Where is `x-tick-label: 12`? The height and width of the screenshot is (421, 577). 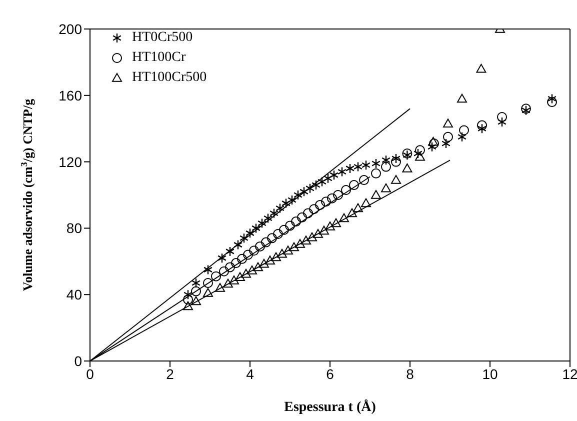
x-tick-label: 12 is located at coordinates (569, 374).